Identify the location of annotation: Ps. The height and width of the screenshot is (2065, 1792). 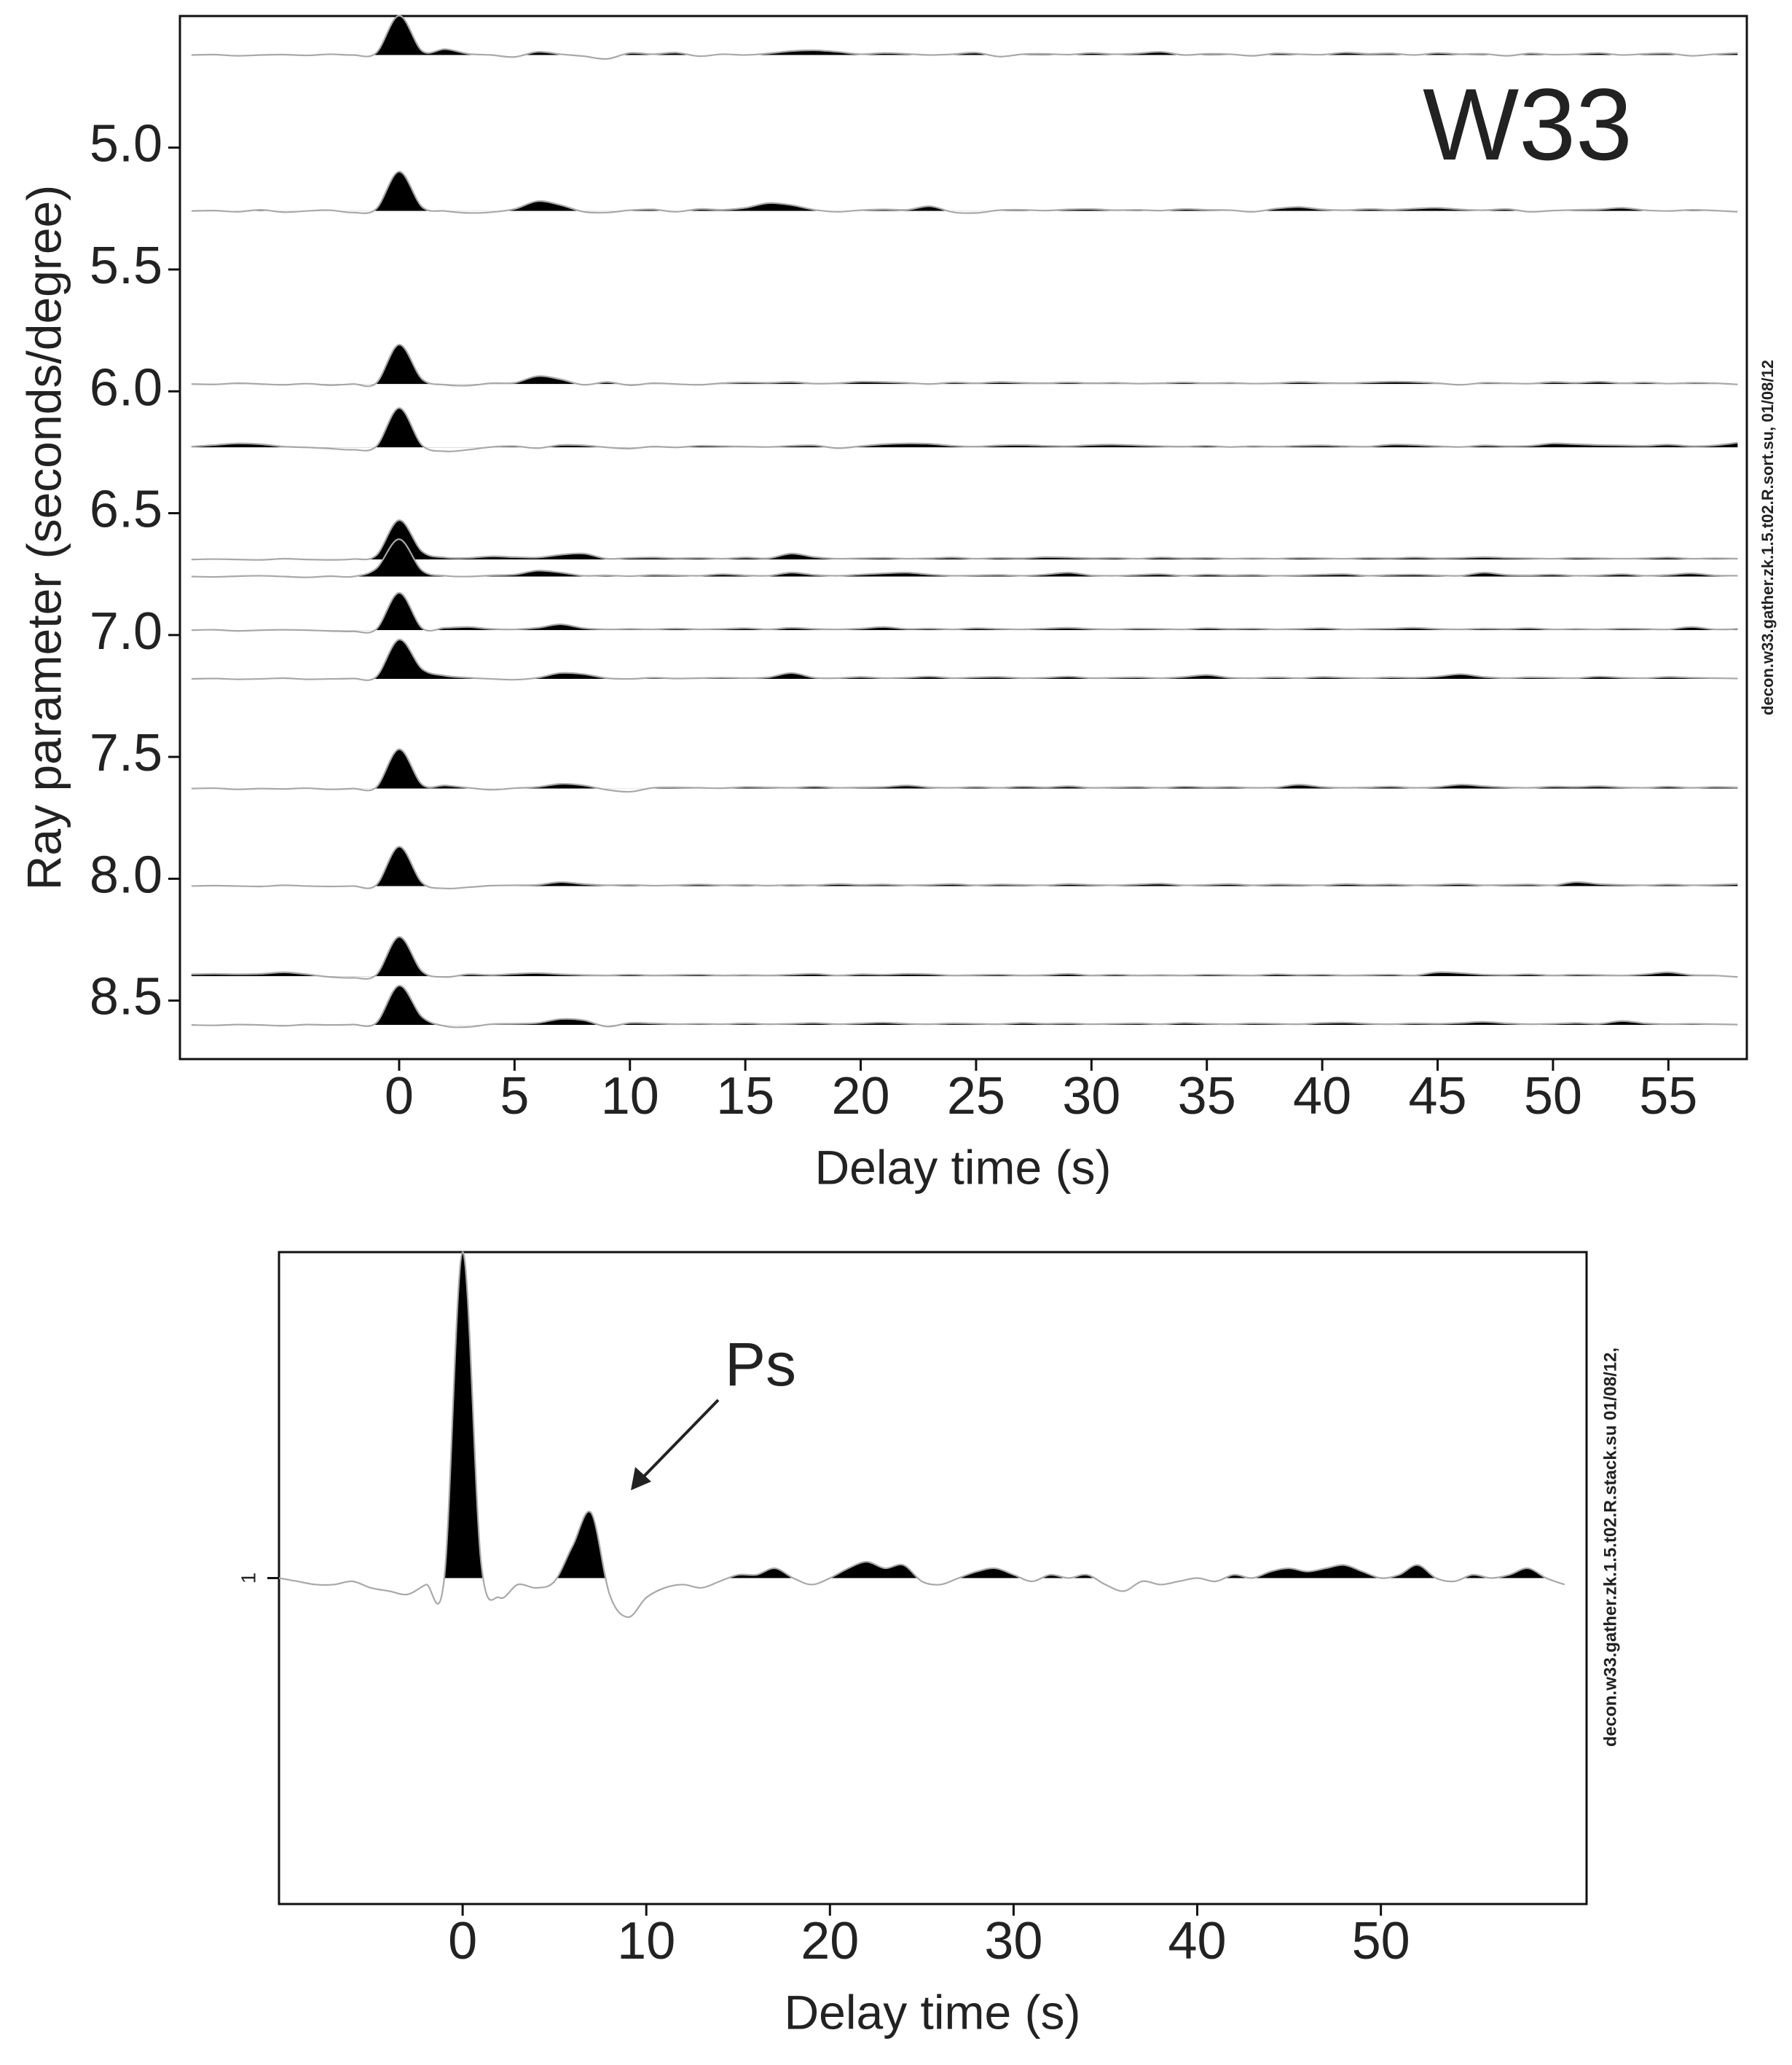
(761, 1364).